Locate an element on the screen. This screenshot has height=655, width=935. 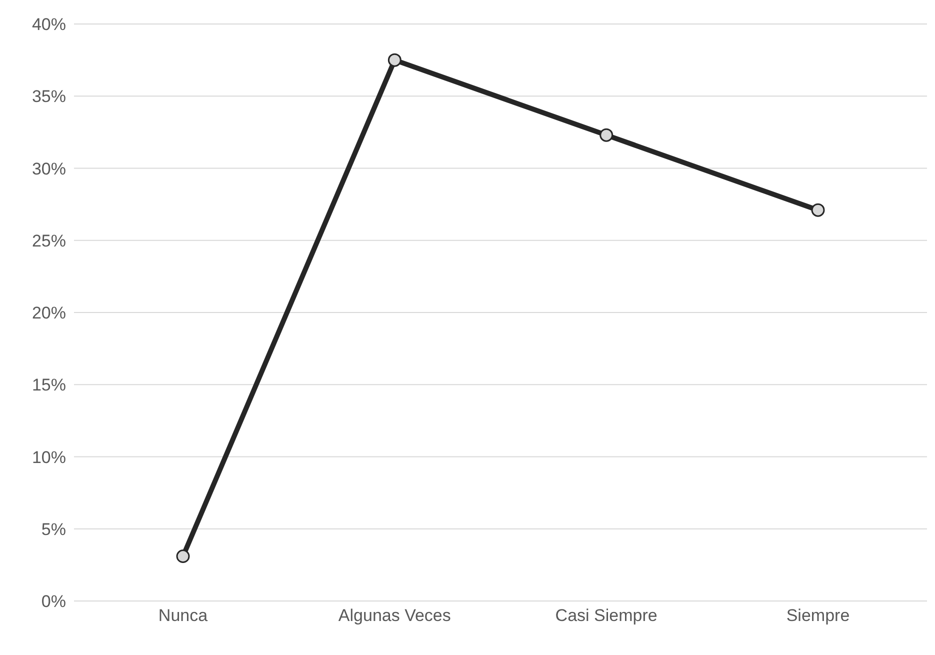
y-tick-label: 30% is located at coordinates (49, 168).